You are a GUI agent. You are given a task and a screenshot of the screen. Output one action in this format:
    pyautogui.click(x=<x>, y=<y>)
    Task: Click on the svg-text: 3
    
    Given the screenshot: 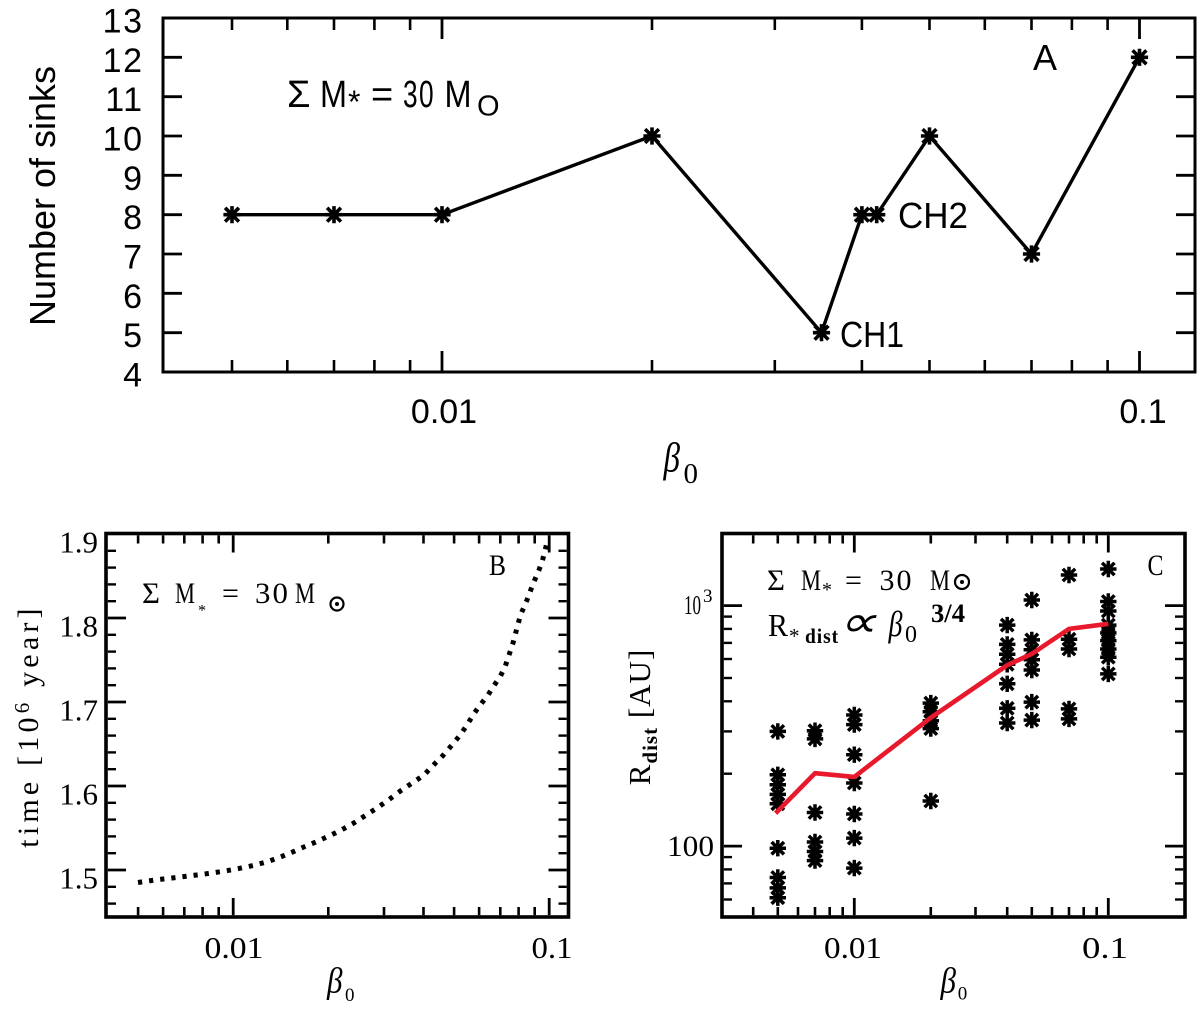 What is the action you would take?
    pyautogui.click(x=708, y=596)
    